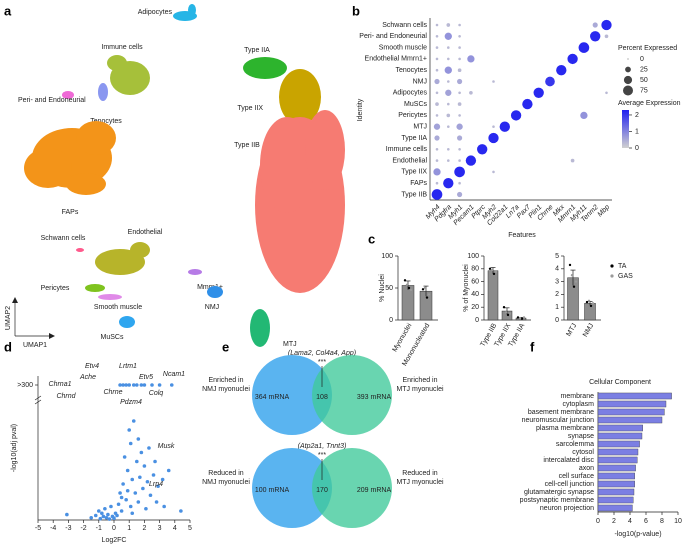 This screenshot has width=685, height=548. What do you see at coordinates (352, 488) in the screenshot?
I see `venn-right` at bounding box center [352, 488].